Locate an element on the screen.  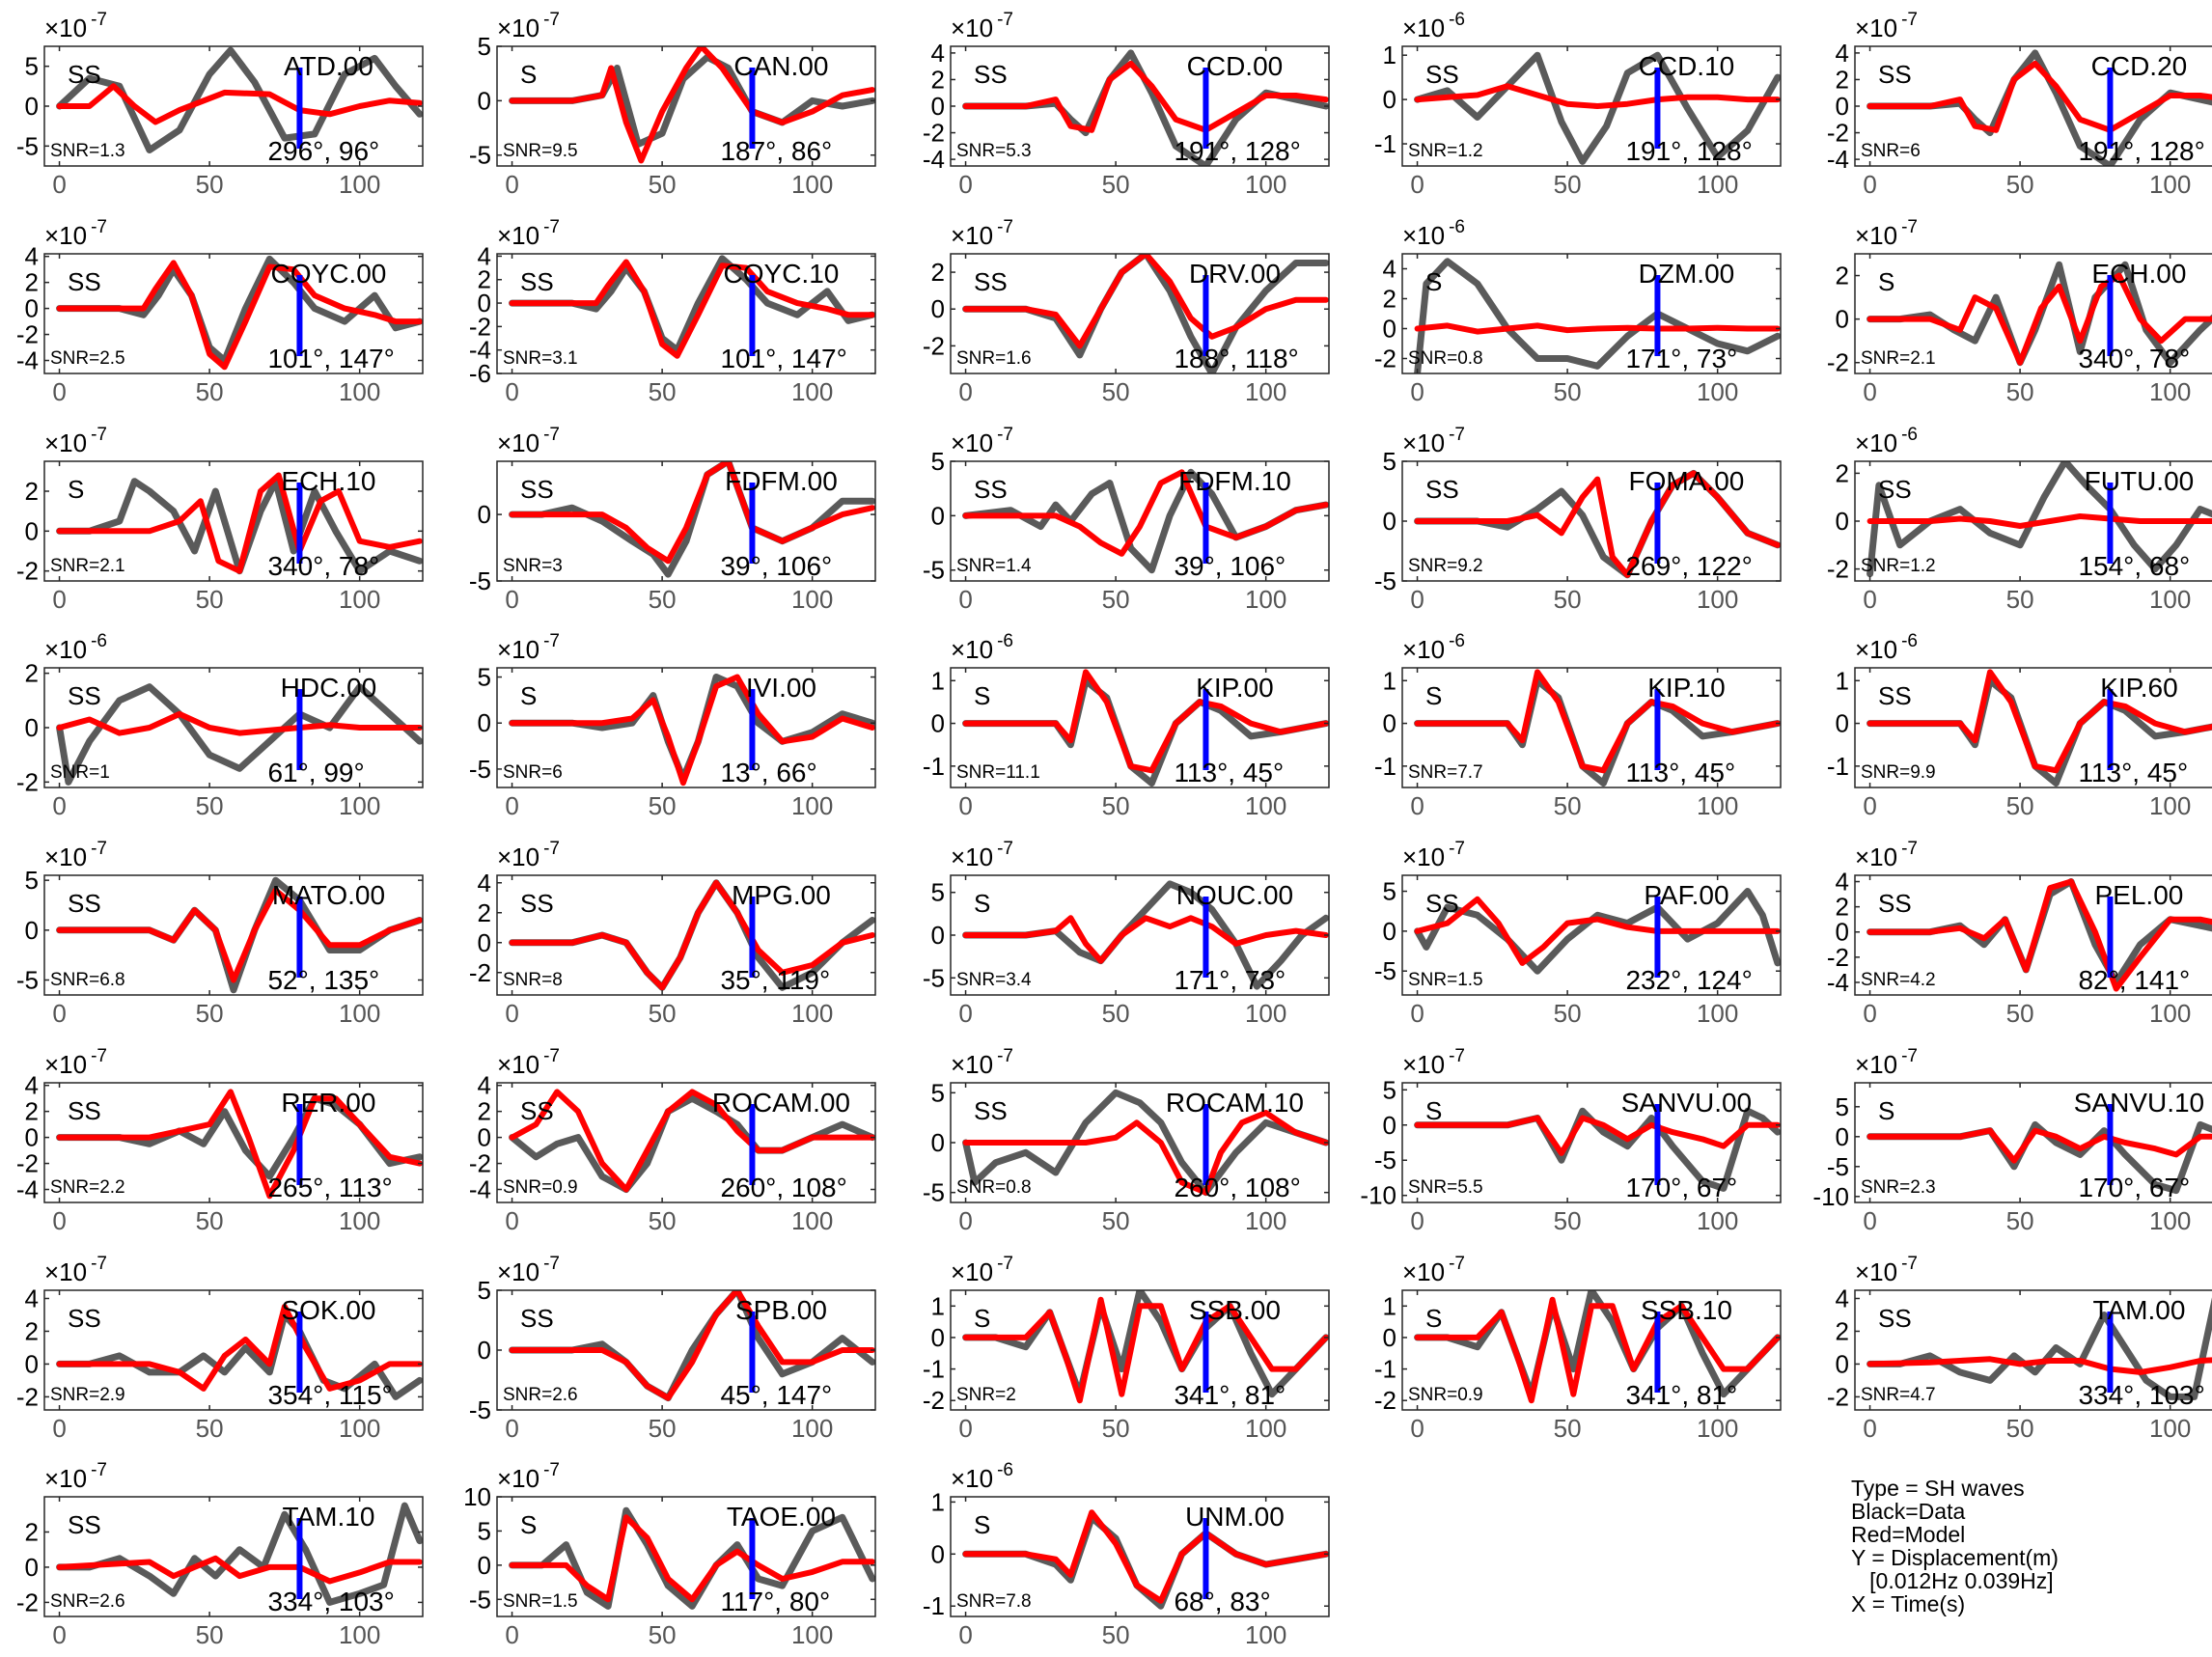
station-label: ROCAM.10 is located at coordinates (1235, 1103).